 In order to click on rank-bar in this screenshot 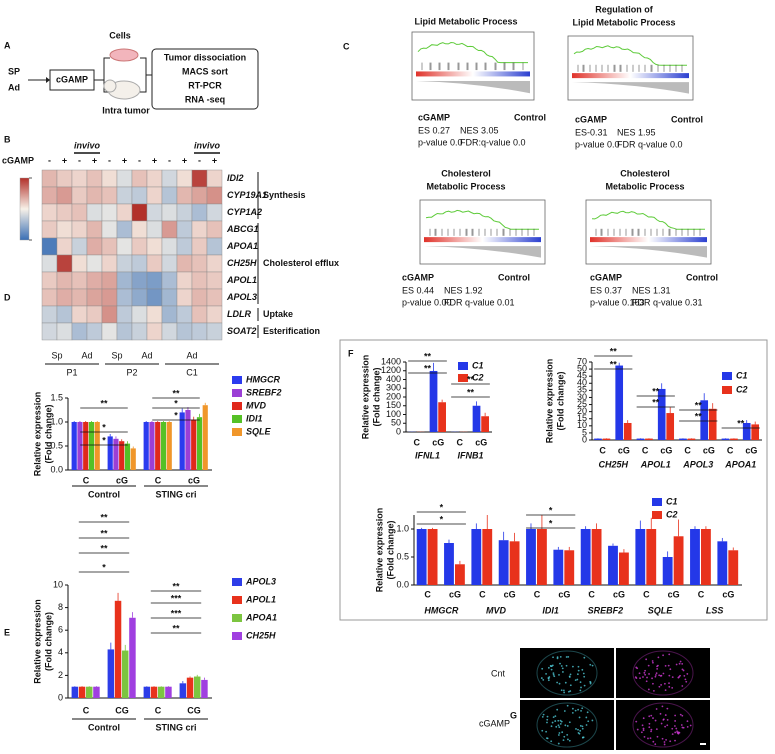, I will do `click(630, 76)`.